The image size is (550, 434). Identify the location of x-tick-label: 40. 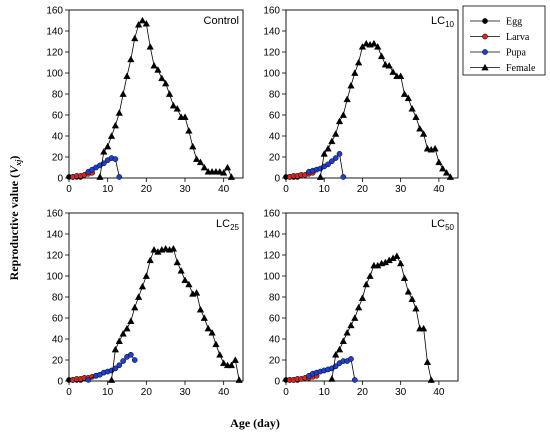
(224, 189).